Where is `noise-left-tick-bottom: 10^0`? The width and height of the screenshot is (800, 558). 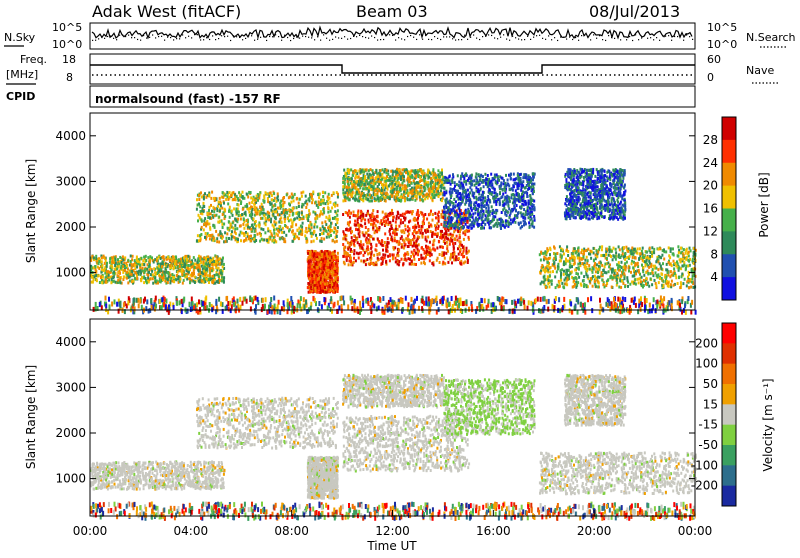 noise-left-tick-bottom: 10^0 is located at coordinates (67, 44).